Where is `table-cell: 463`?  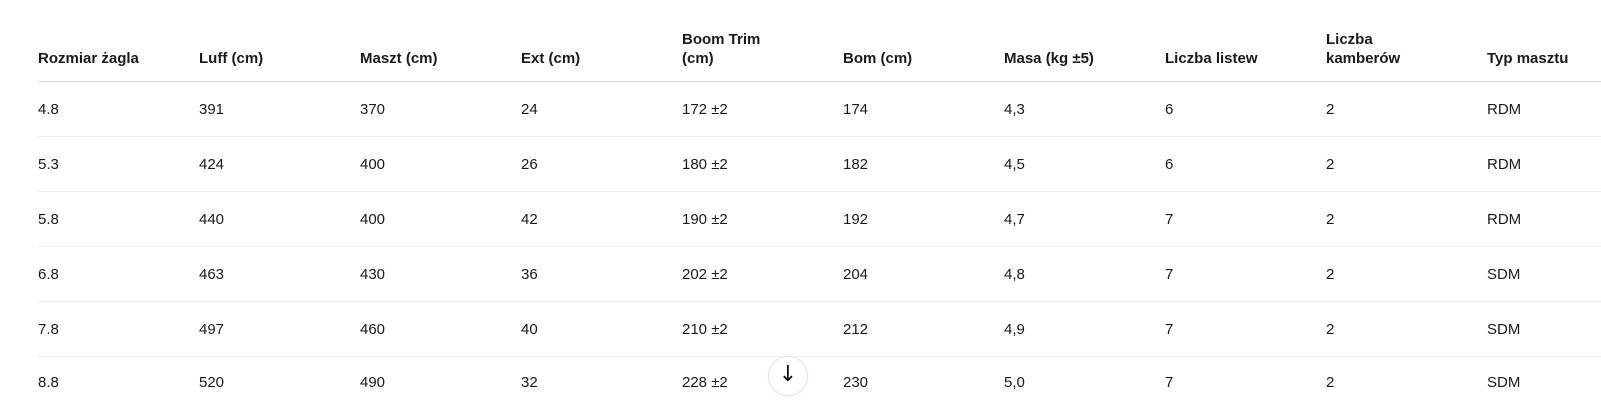
table-cell: 463 is located at coordinates (279, 274).